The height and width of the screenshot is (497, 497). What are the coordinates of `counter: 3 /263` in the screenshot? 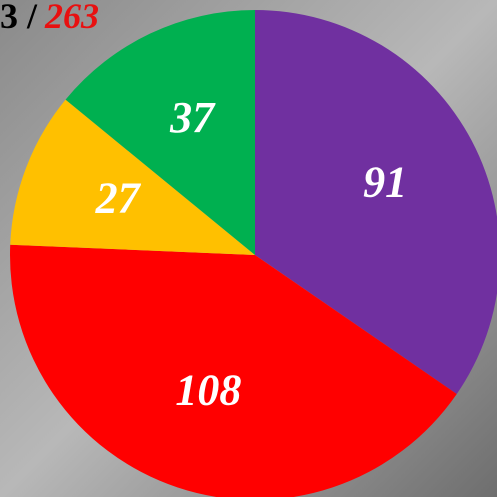 It's located at (49, 18).